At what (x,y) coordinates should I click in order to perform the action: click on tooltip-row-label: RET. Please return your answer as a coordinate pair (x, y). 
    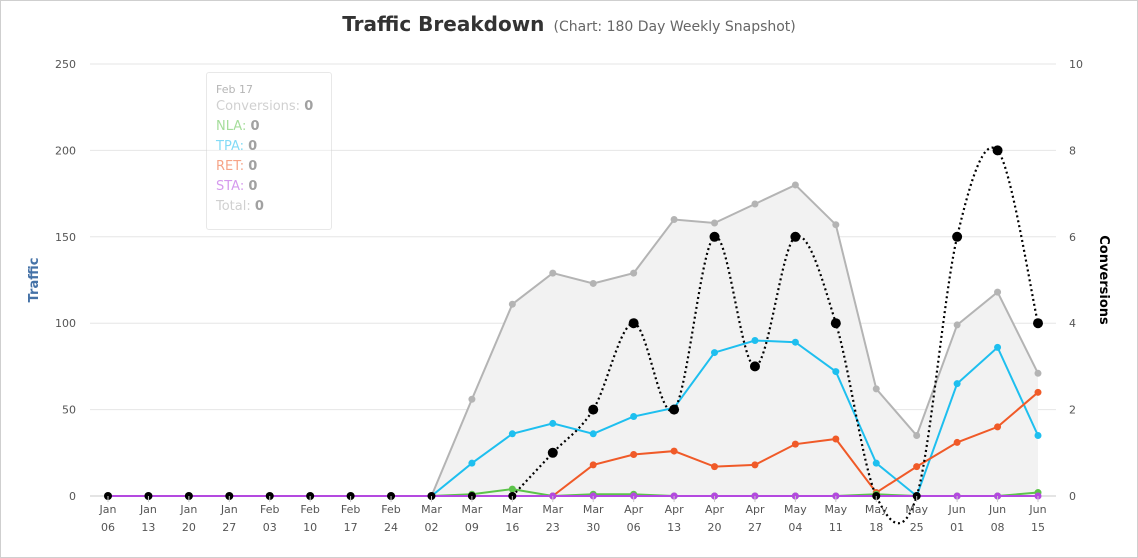
    Looking at the image, I should click on (228, 166).